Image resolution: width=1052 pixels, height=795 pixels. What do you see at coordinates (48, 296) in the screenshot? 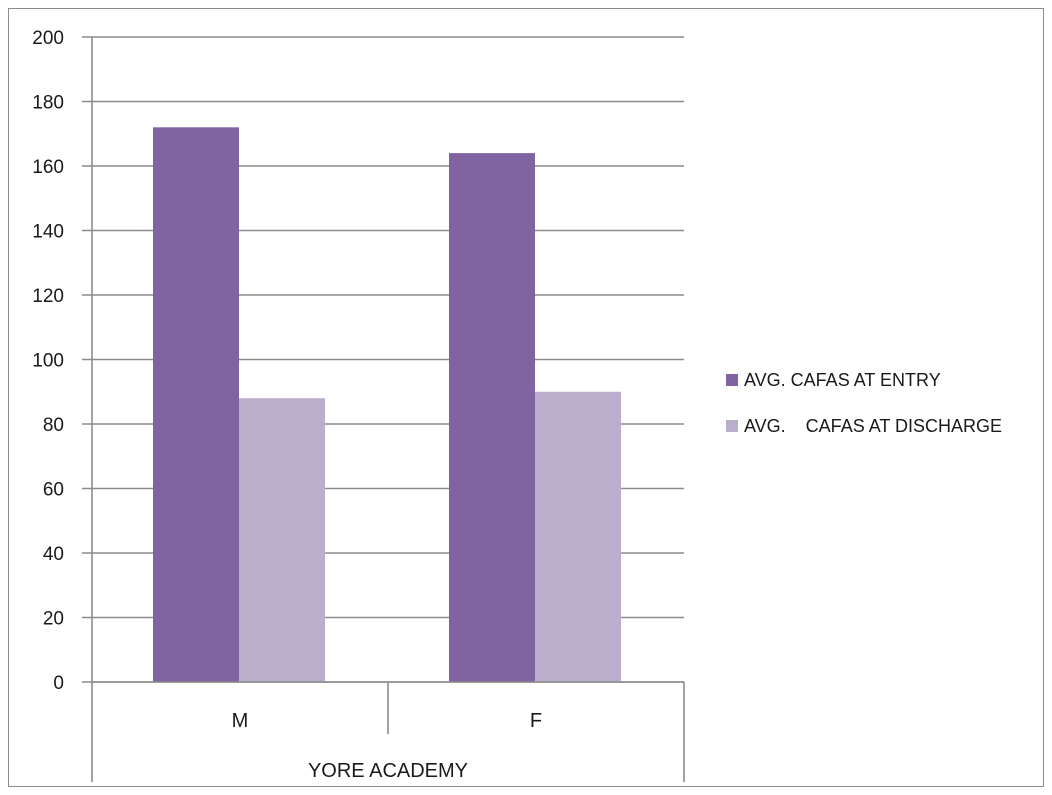
I see `y-tick-label: 120` at bounding box center [48, 296].